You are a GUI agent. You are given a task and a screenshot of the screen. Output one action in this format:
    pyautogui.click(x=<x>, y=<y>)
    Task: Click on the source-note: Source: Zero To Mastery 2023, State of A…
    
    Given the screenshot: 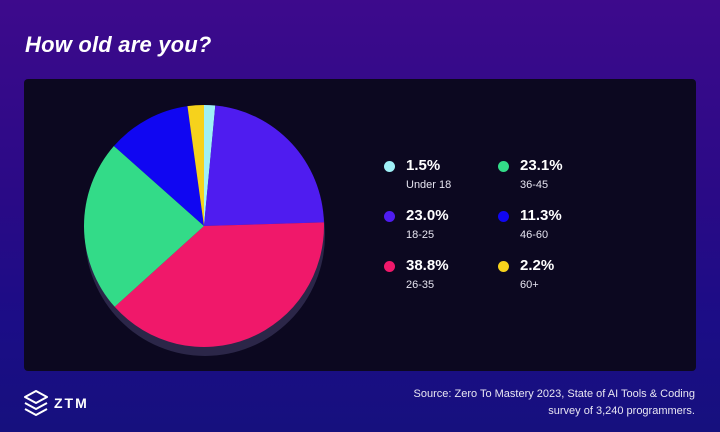 What is the action you would take?
    pyautogui.click(x=554, y=403)
    